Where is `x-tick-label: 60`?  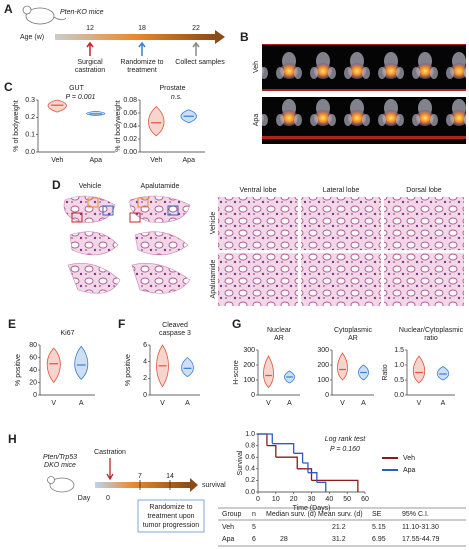
x-tick-label: 60 is located at coordinates (365, 499).